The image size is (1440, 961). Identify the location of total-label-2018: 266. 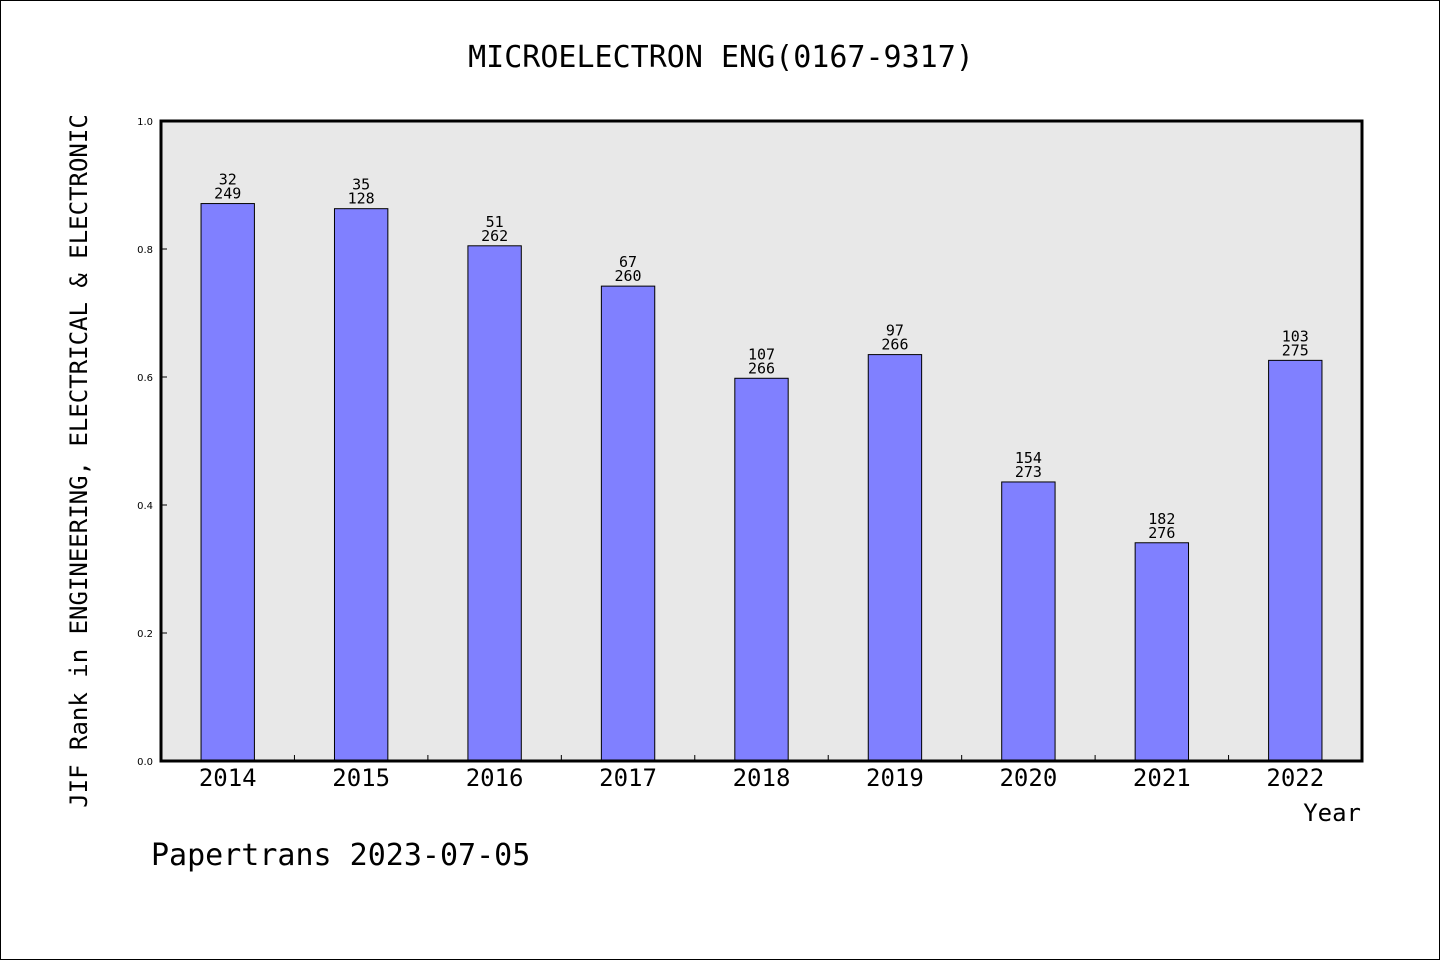
(761, 368).